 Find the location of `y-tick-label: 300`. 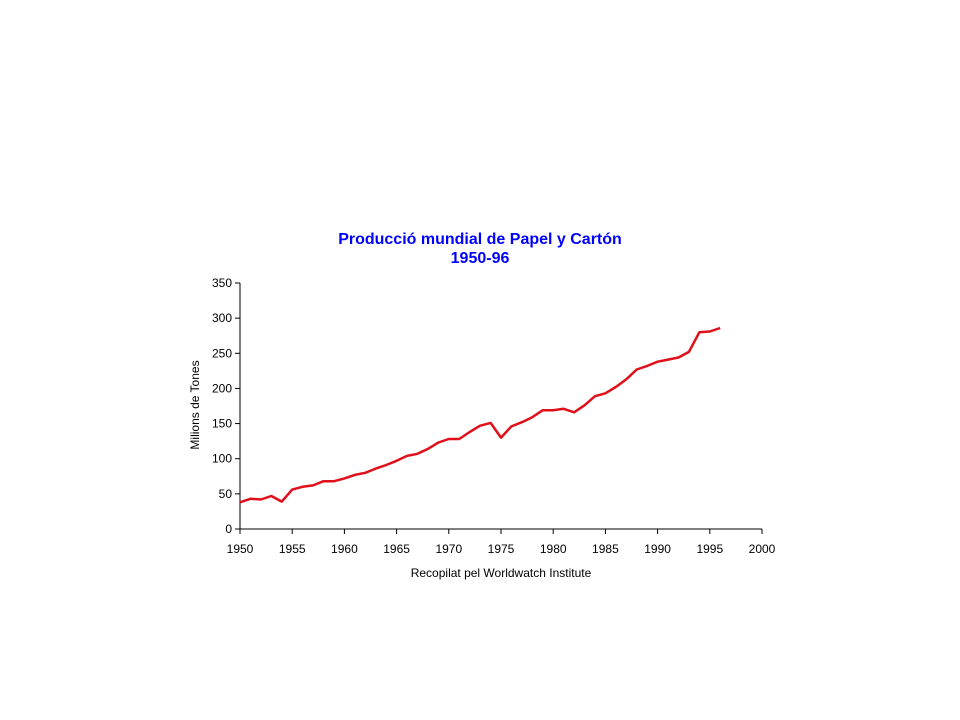

y-tick-label: 300 is located at coordinates (222, 318).